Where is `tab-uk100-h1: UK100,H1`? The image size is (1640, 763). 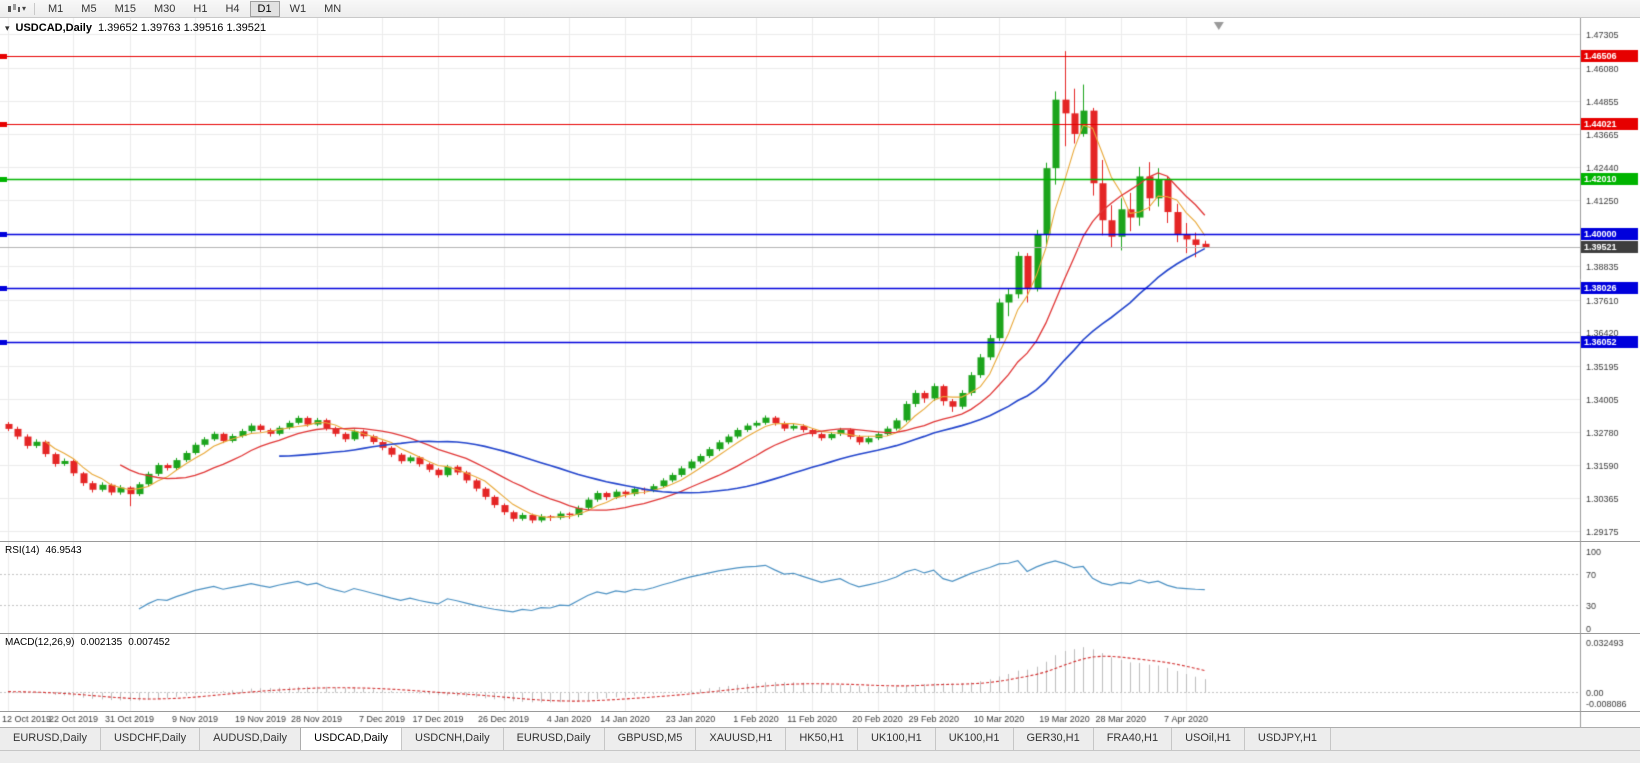 tab-uk100-h1: UK100,H1 is located at coordinates (897, 739).